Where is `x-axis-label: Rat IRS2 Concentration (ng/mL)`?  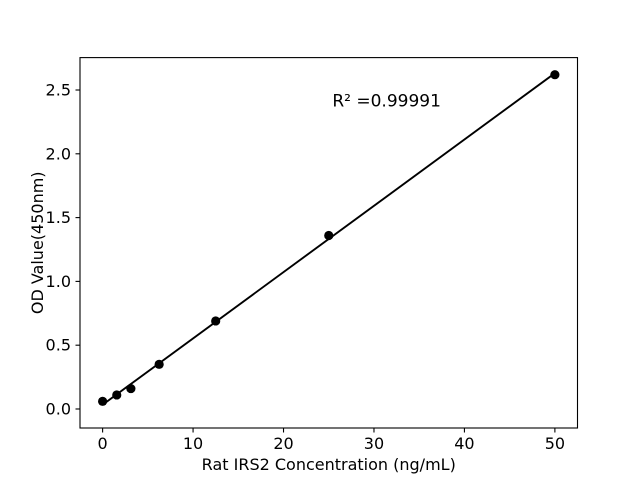 x-axis-label: Rat IRS2 Concentration (ng/mL) is located at coordinates (329, 464).